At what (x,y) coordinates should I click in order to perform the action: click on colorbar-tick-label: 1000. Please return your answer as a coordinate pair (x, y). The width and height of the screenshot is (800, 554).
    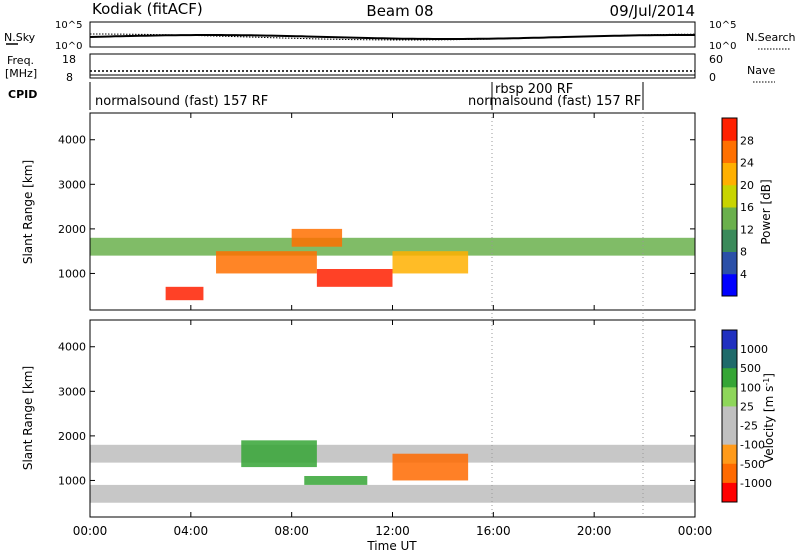
    Looking at the image, I should click on (754, 349).